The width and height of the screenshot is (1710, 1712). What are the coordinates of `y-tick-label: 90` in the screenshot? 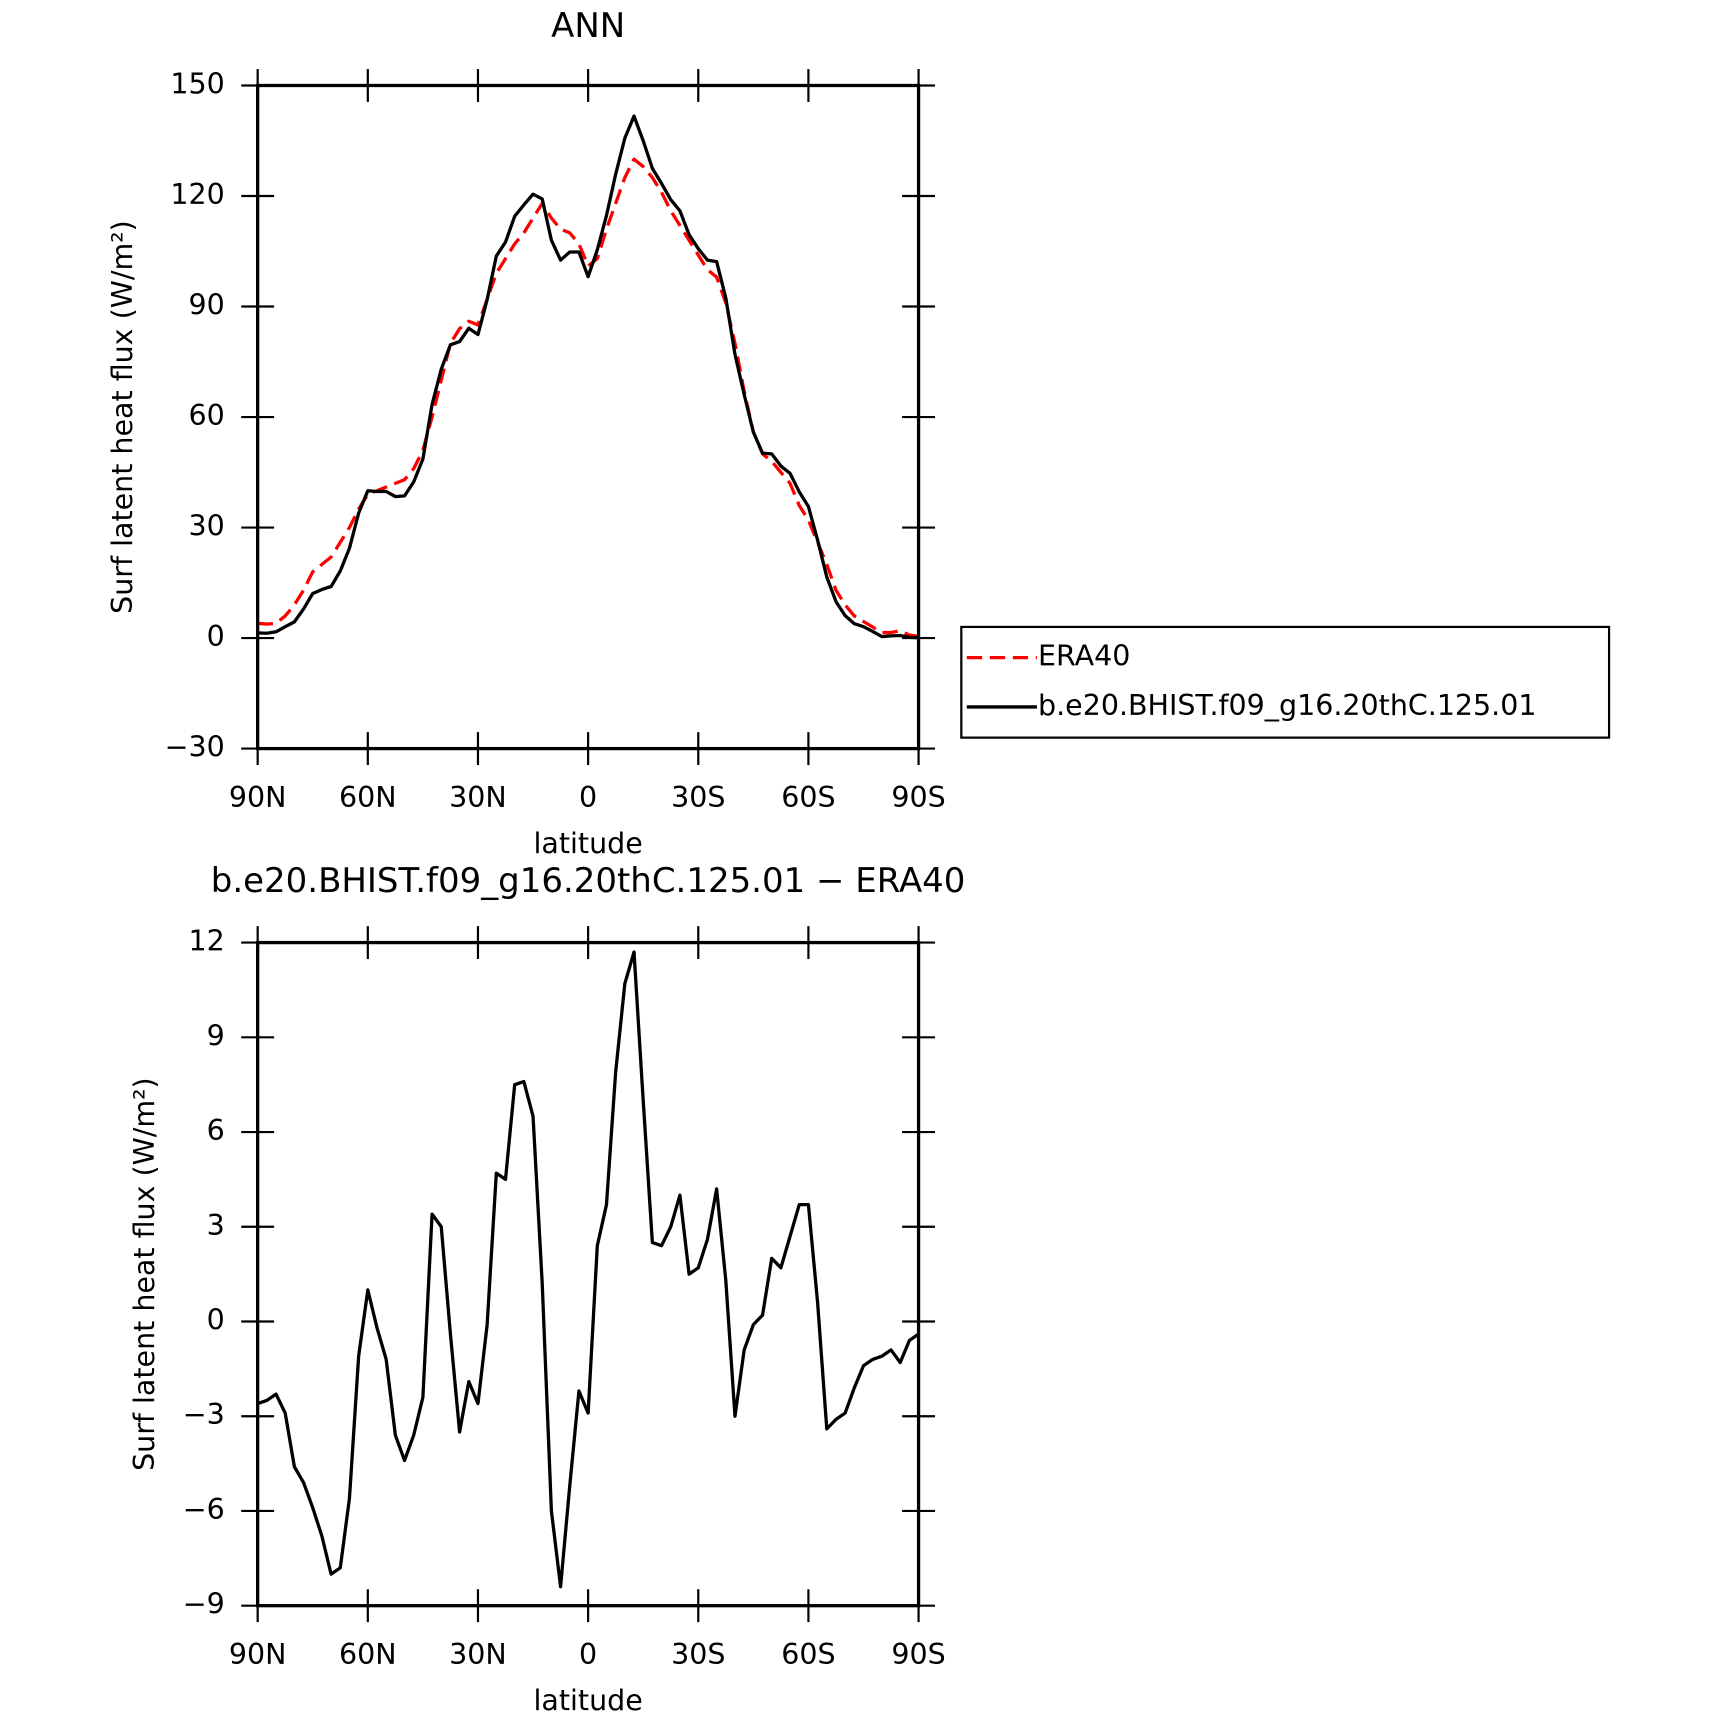 It's located at (207, 305).